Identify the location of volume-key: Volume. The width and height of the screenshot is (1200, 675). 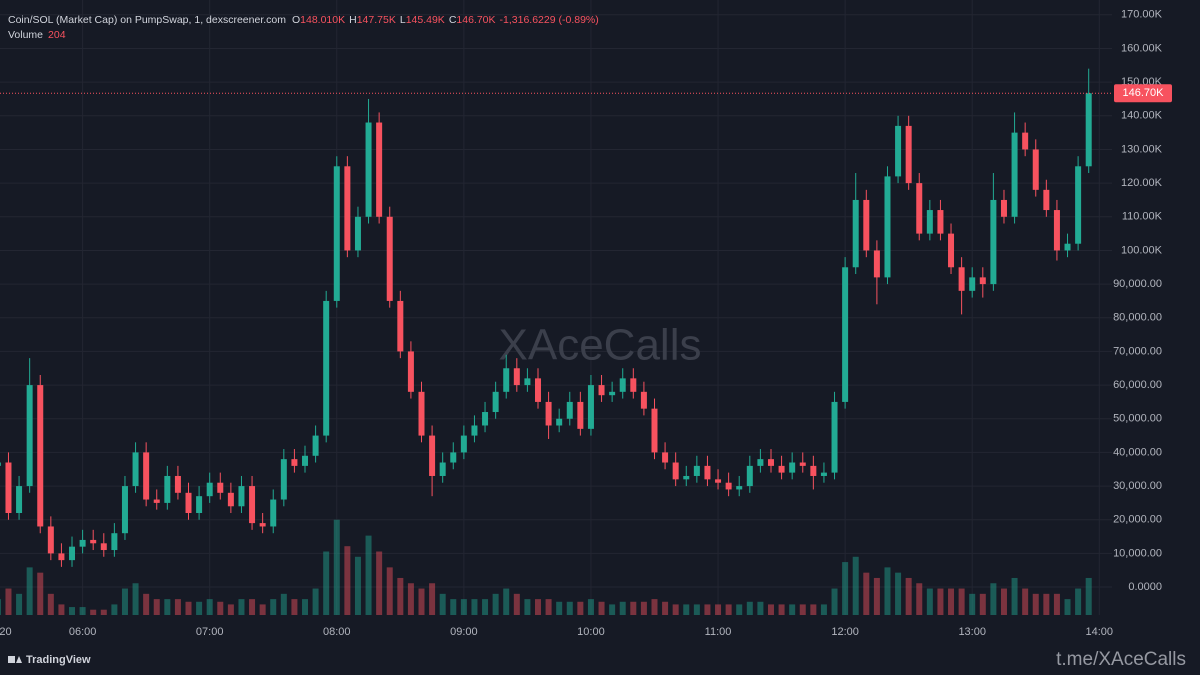
(25, 35).